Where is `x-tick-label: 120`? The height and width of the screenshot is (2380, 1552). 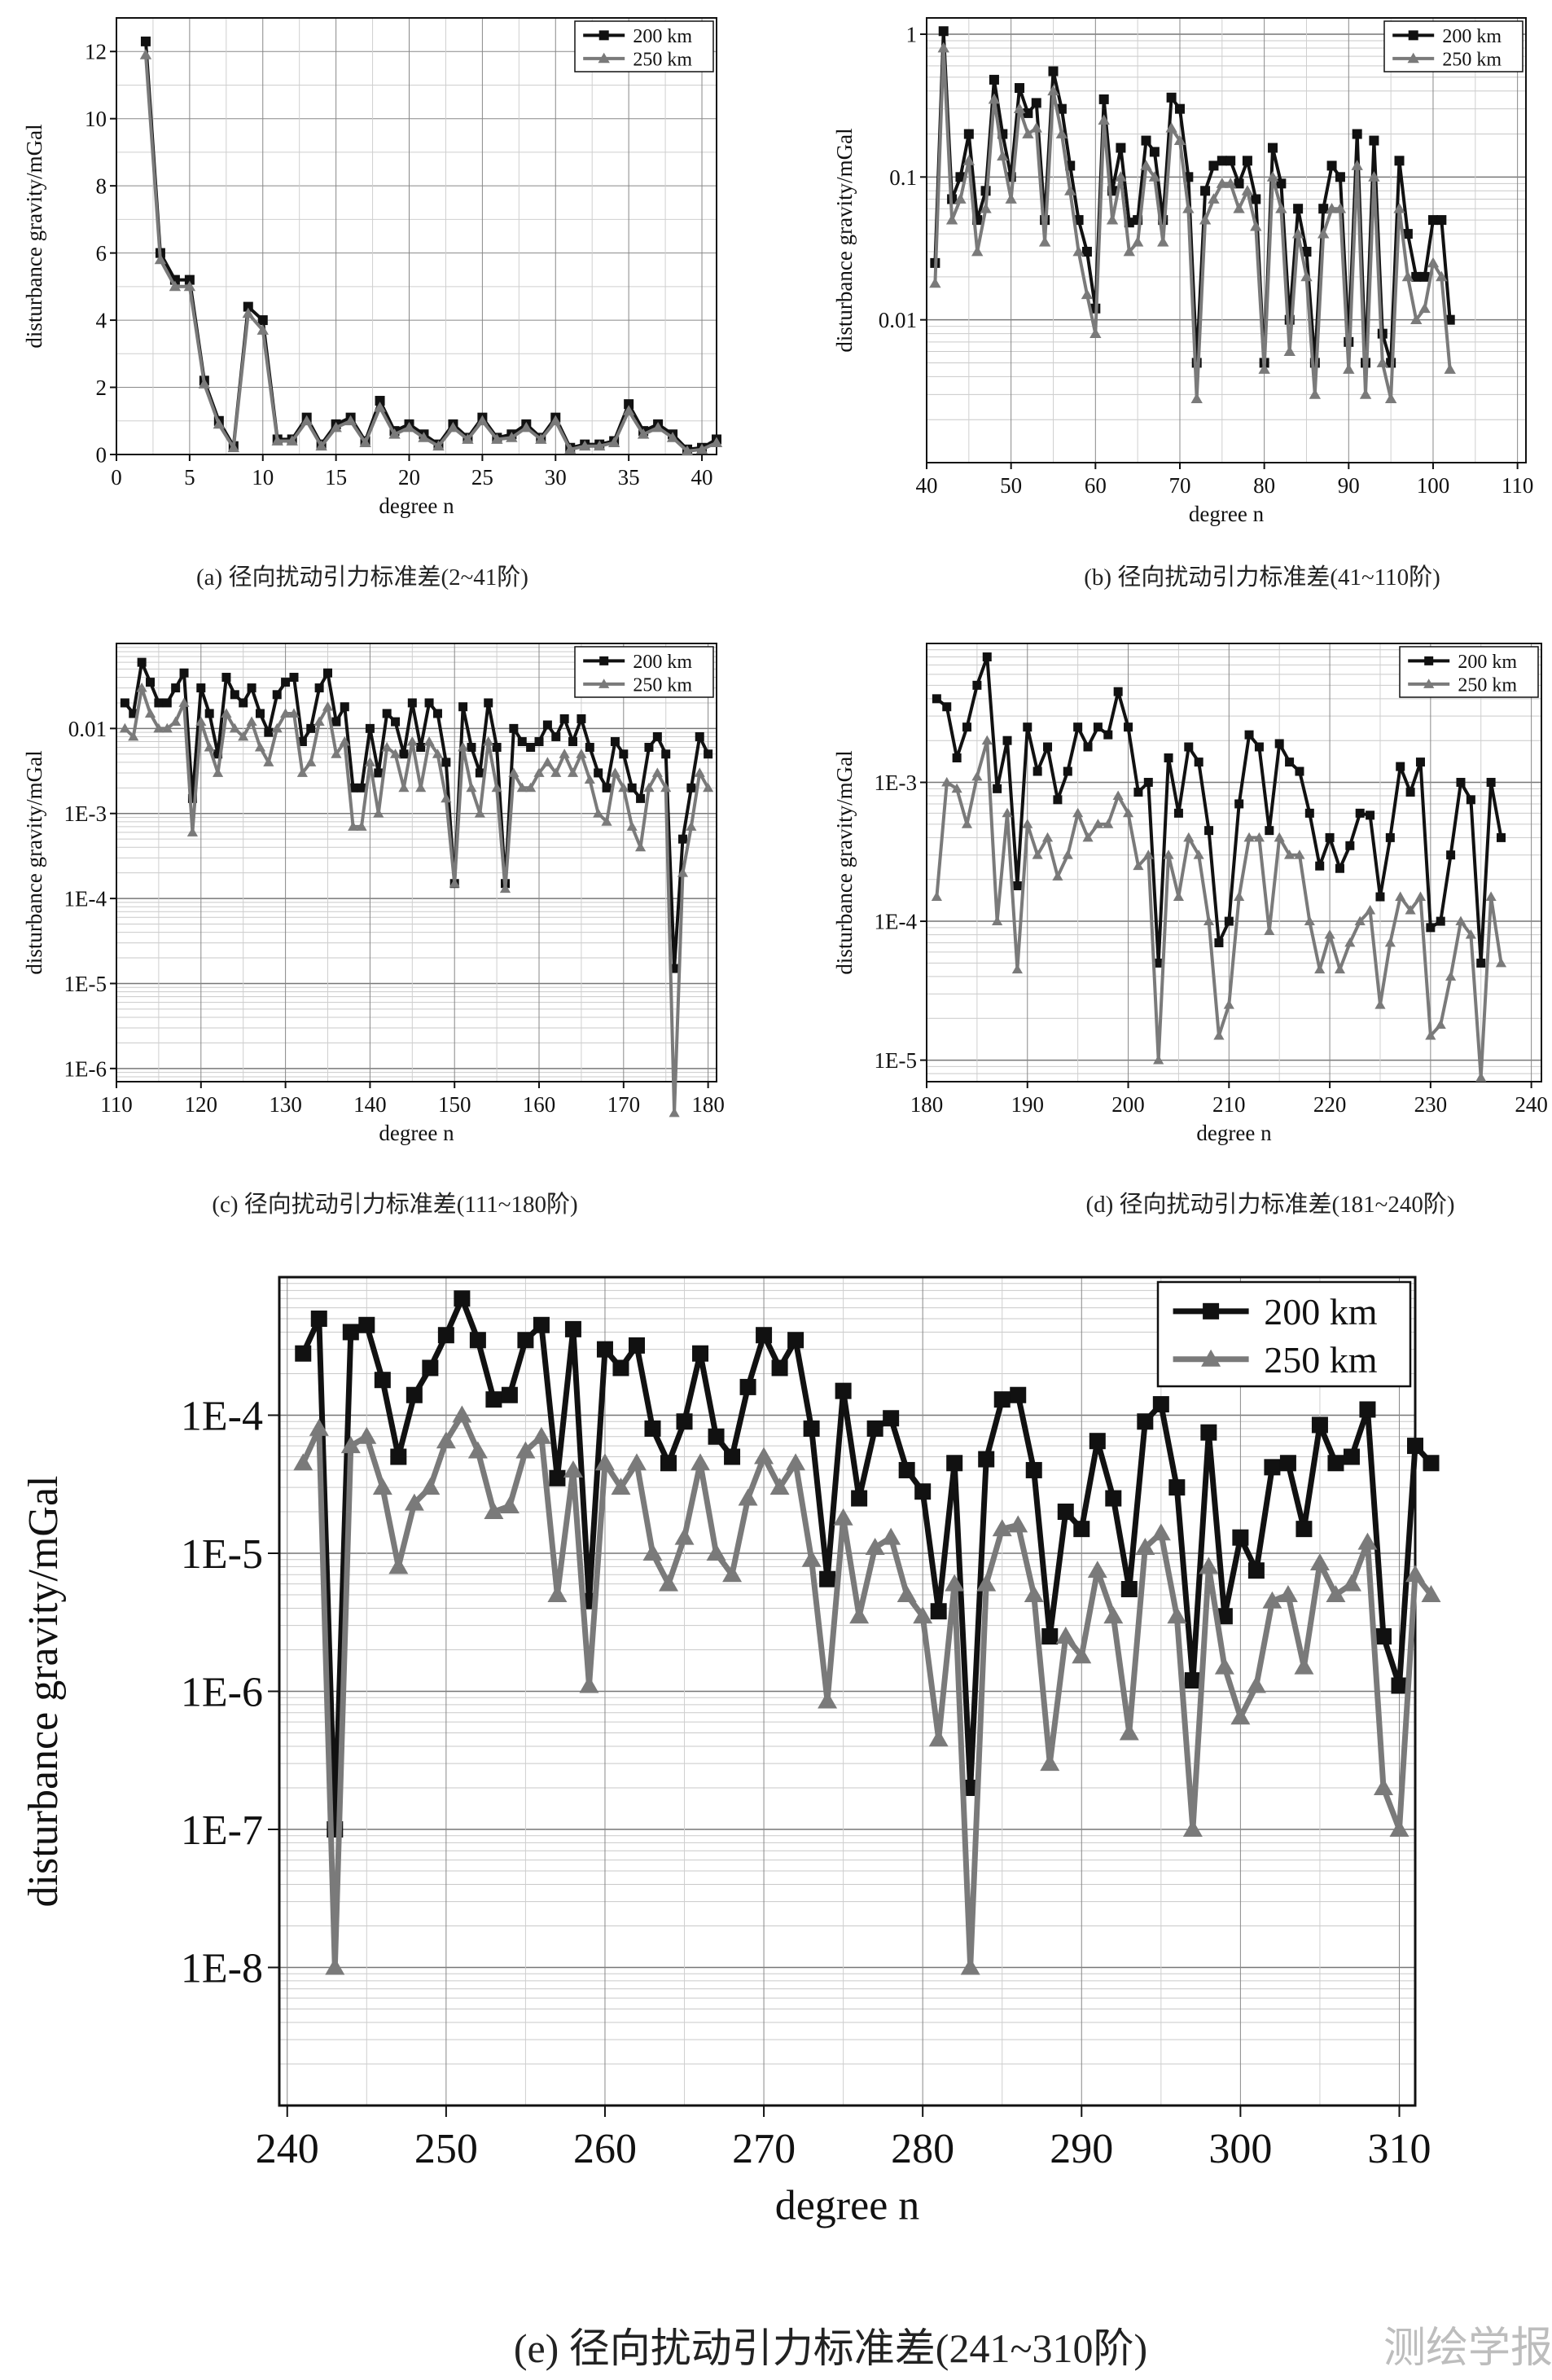
x-tick-label: 120 is located at coordinates (202, 1104).